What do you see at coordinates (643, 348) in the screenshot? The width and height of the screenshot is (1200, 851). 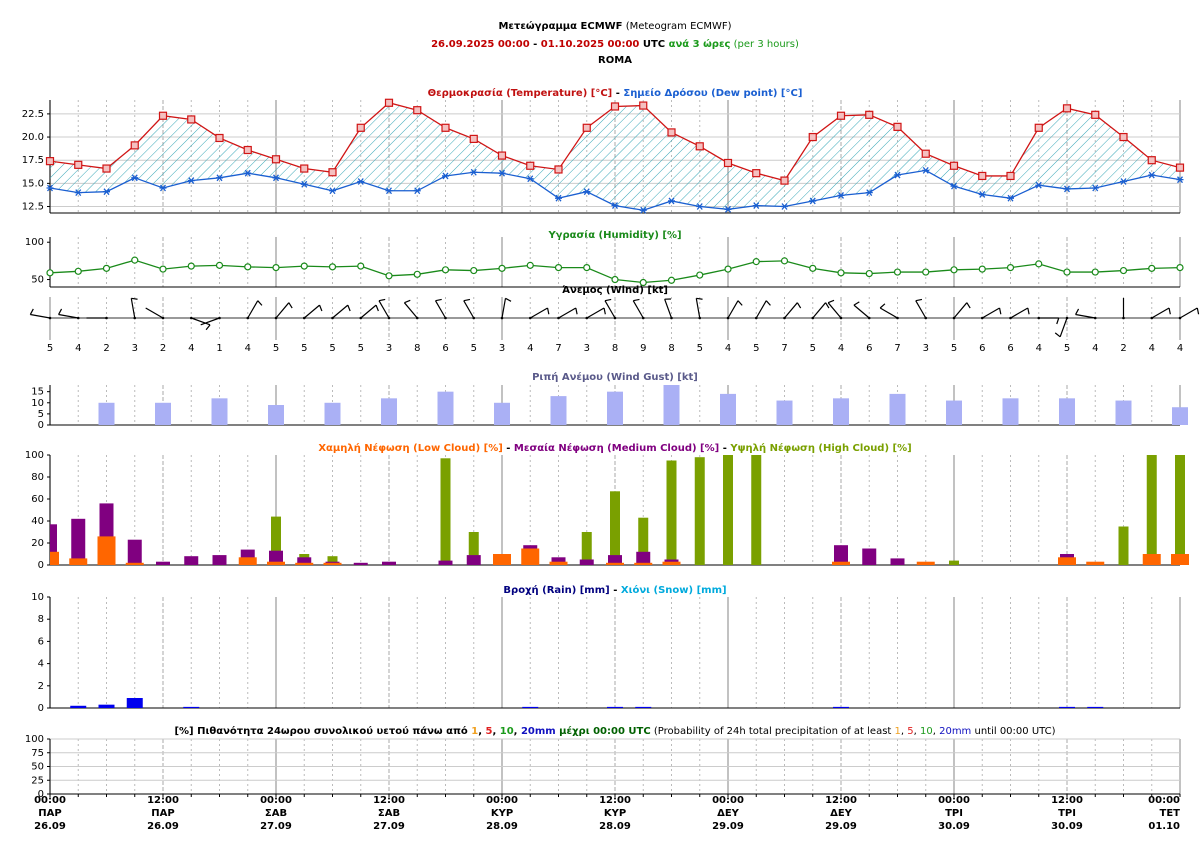 I see `wind-speed: 9` at bounding box center [643, 348].